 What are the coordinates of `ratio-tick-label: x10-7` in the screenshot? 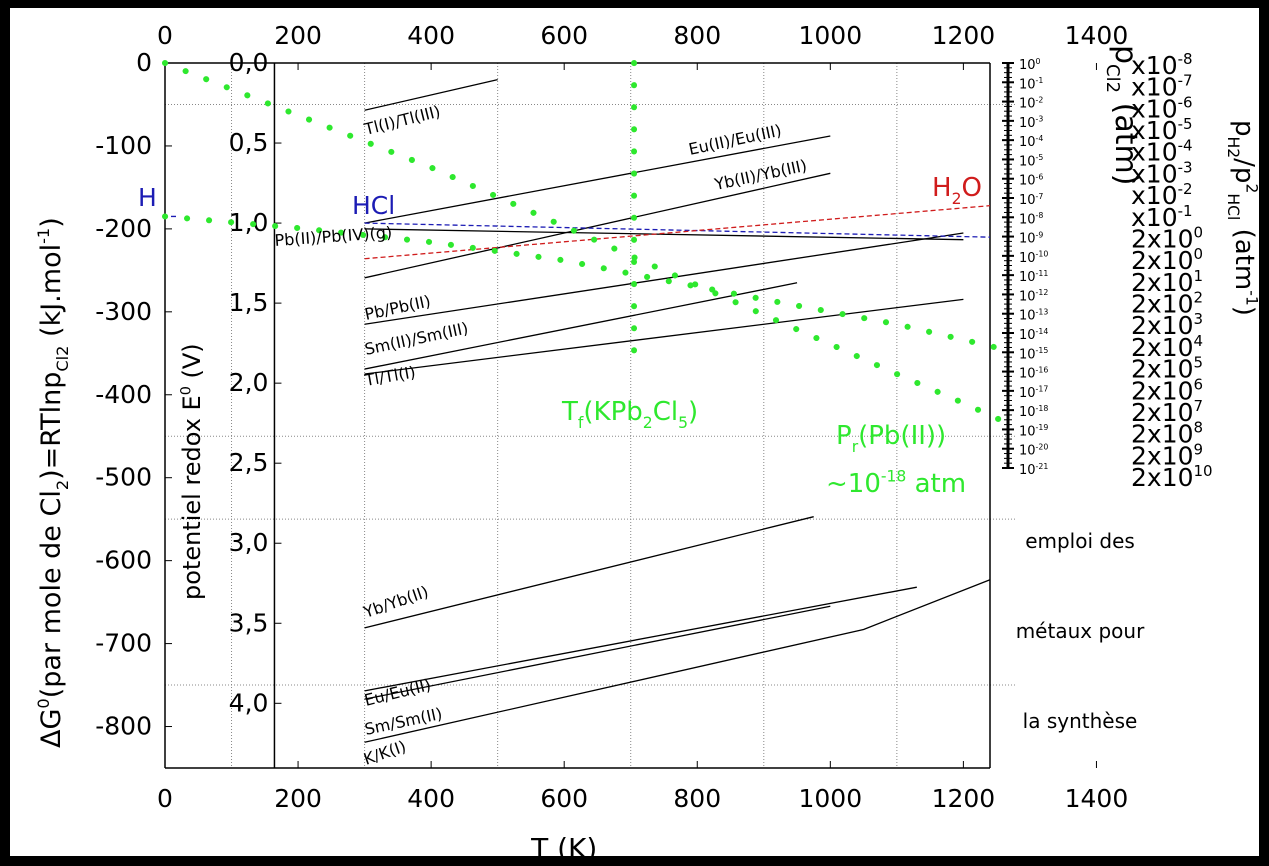 It's located at (1162, 87).